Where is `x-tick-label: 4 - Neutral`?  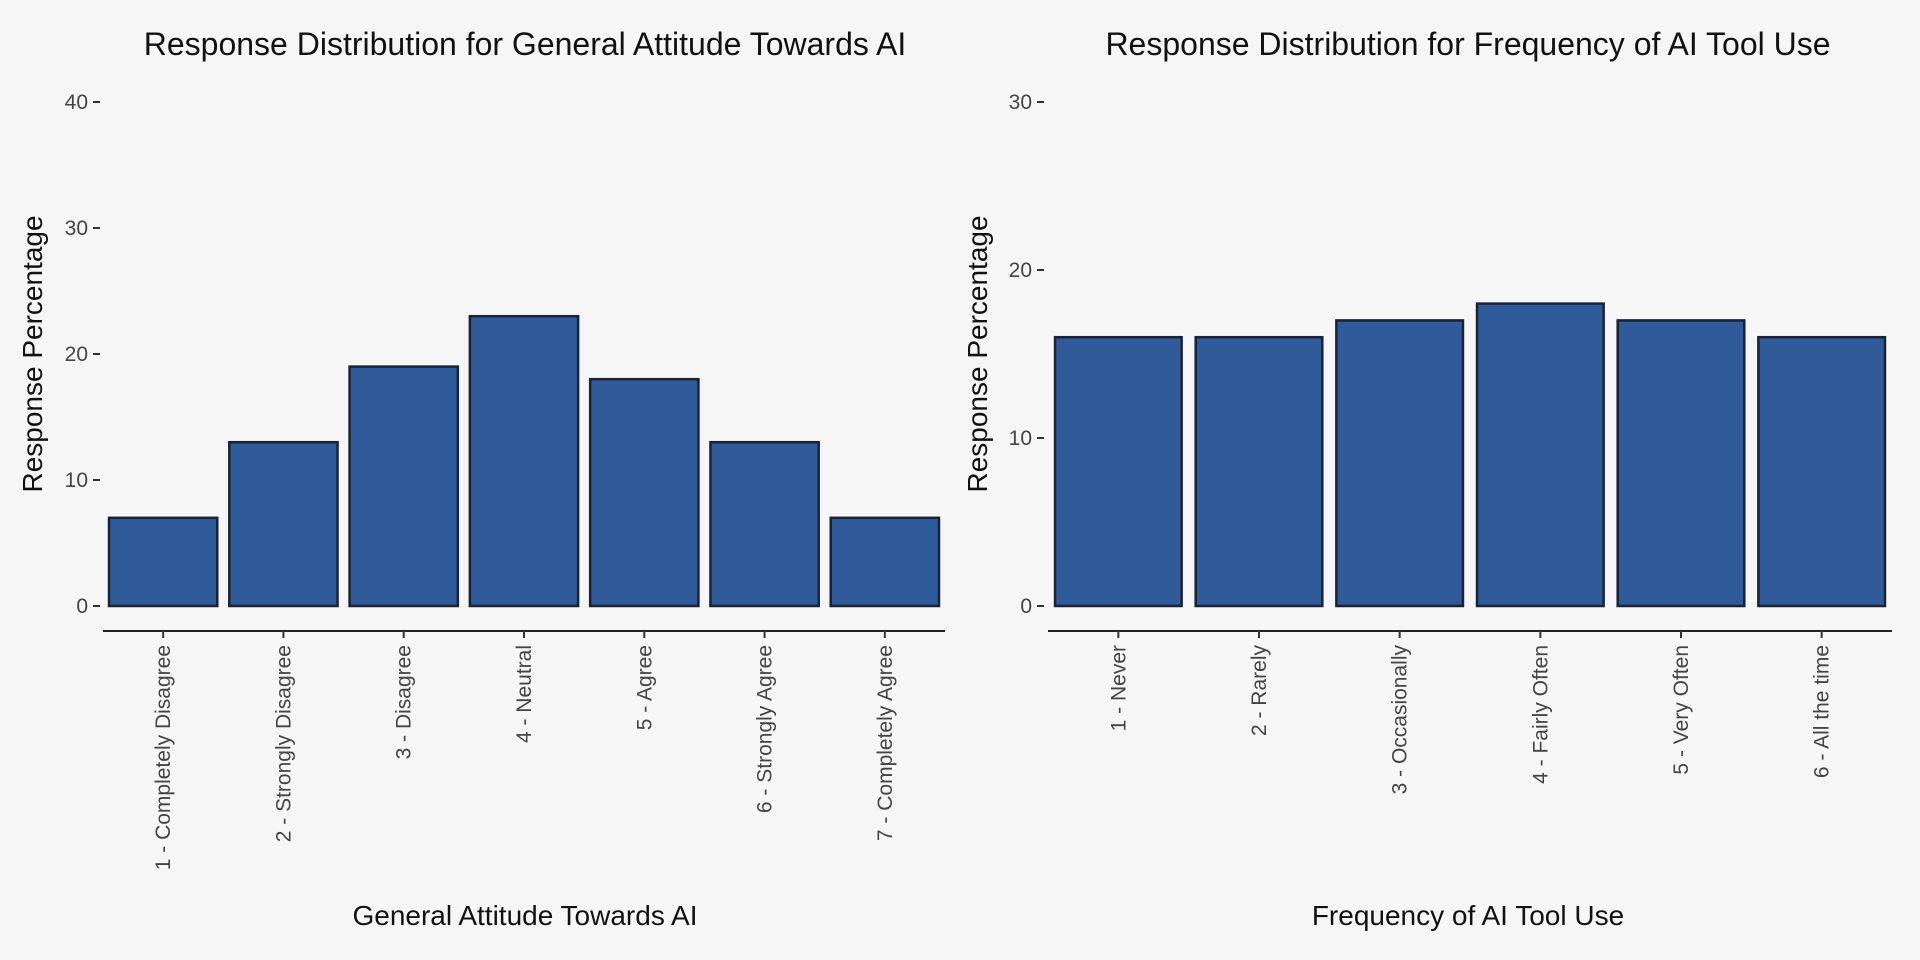
x-tick-label: 4 - Neutral is located at coordinates (524, 694).